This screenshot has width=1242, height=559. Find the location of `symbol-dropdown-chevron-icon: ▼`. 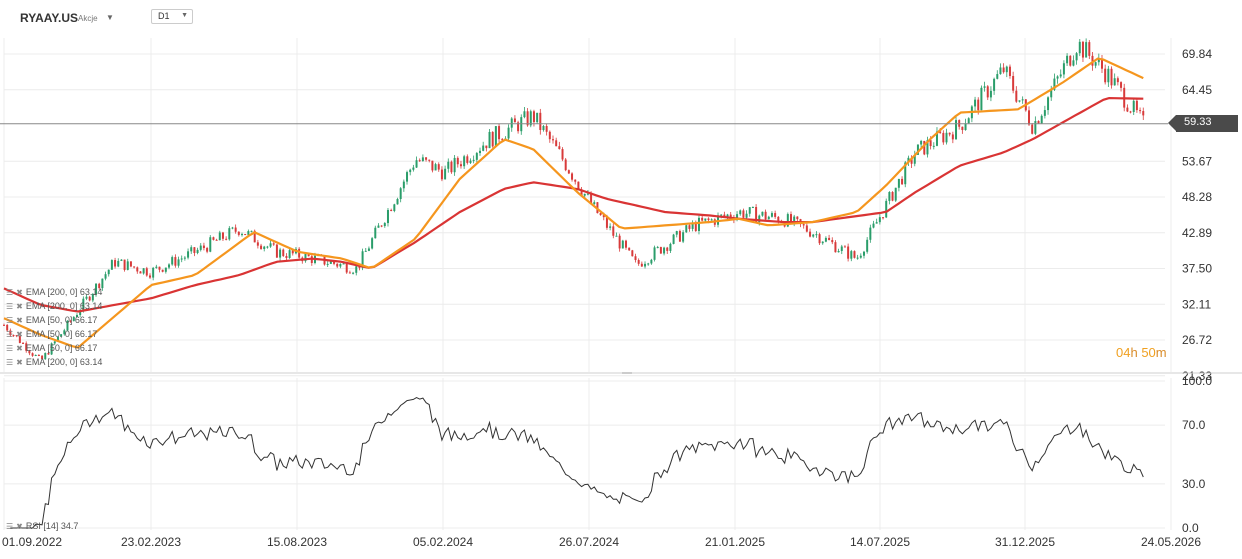

symbol-dropdown-chevron-icon: ▼ is located at coordinates (110, 17).